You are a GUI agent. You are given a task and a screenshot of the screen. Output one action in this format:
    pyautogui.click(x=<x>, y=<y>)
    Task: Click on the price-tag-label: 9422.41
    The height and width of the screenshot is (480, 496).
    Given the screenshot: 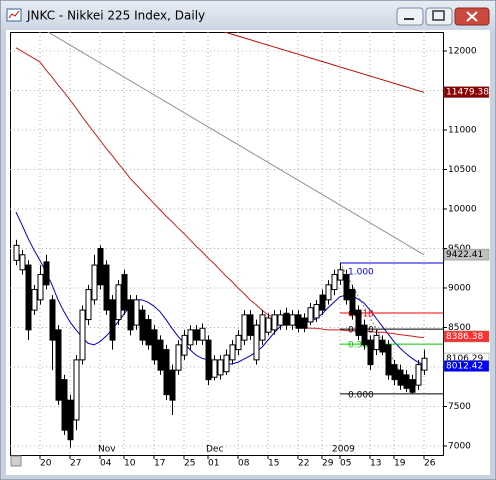 What is the action you would take?
    pyautogui.click(x=464, y=255)
    